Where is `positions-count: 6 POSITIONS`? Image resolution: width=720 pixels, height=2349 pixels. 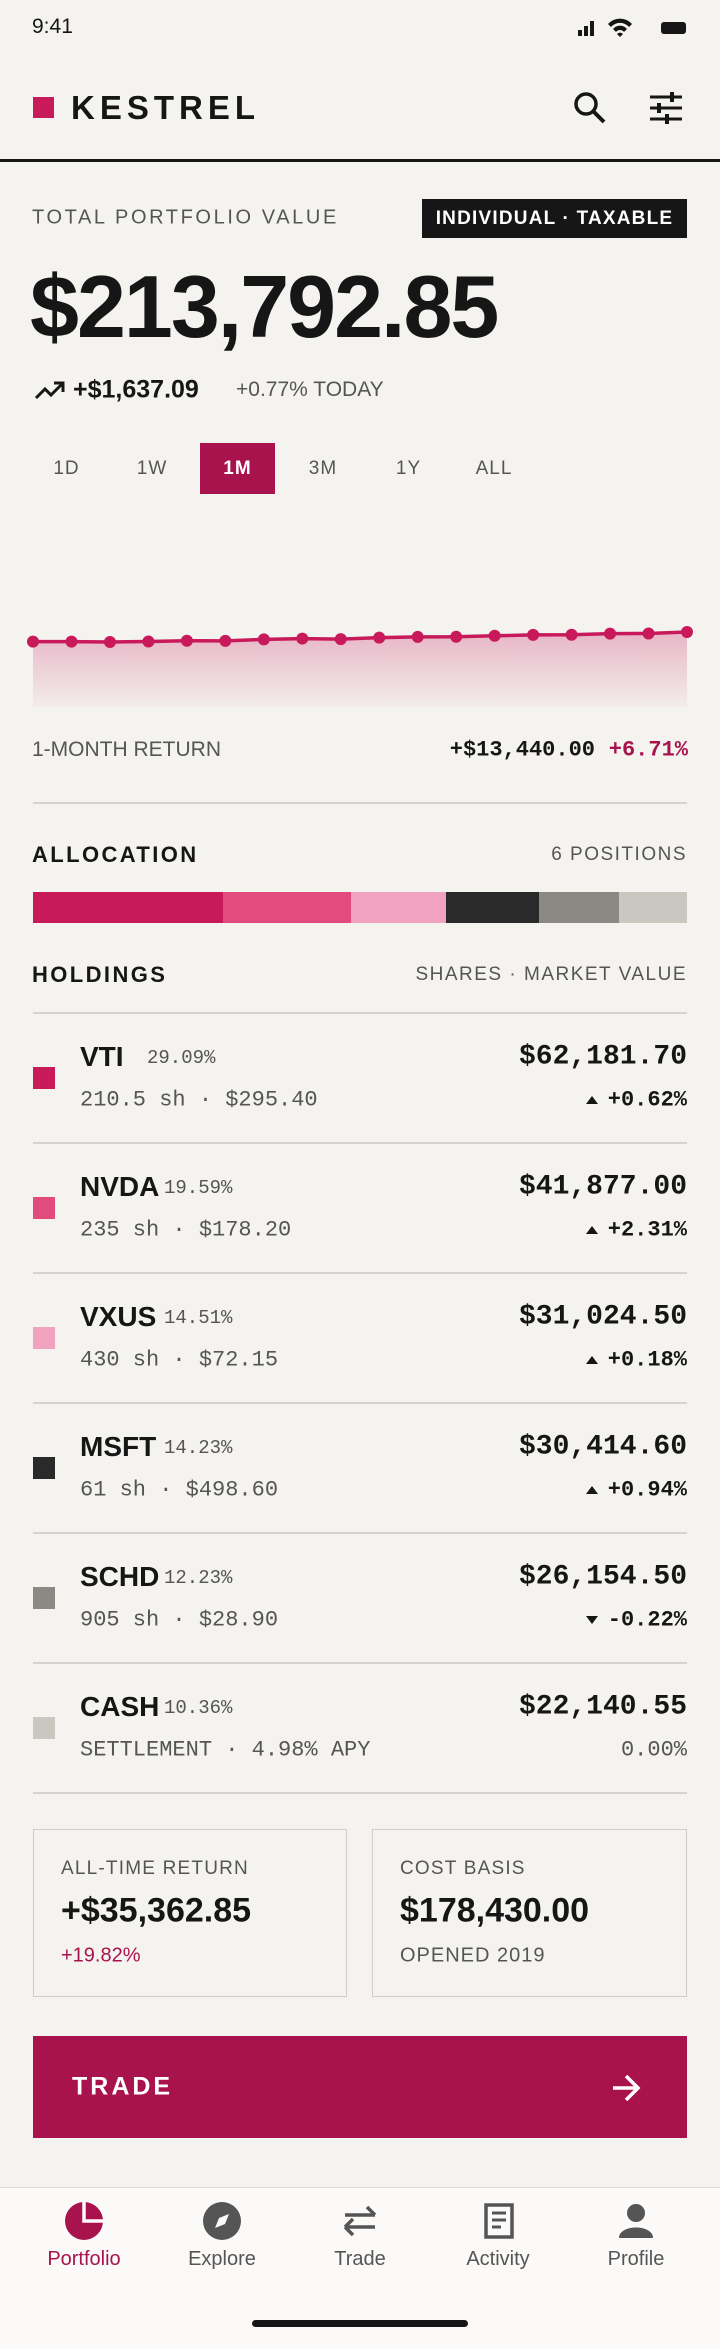
positions-count: 6 POSITIONS is located at coordinates (619, 854).